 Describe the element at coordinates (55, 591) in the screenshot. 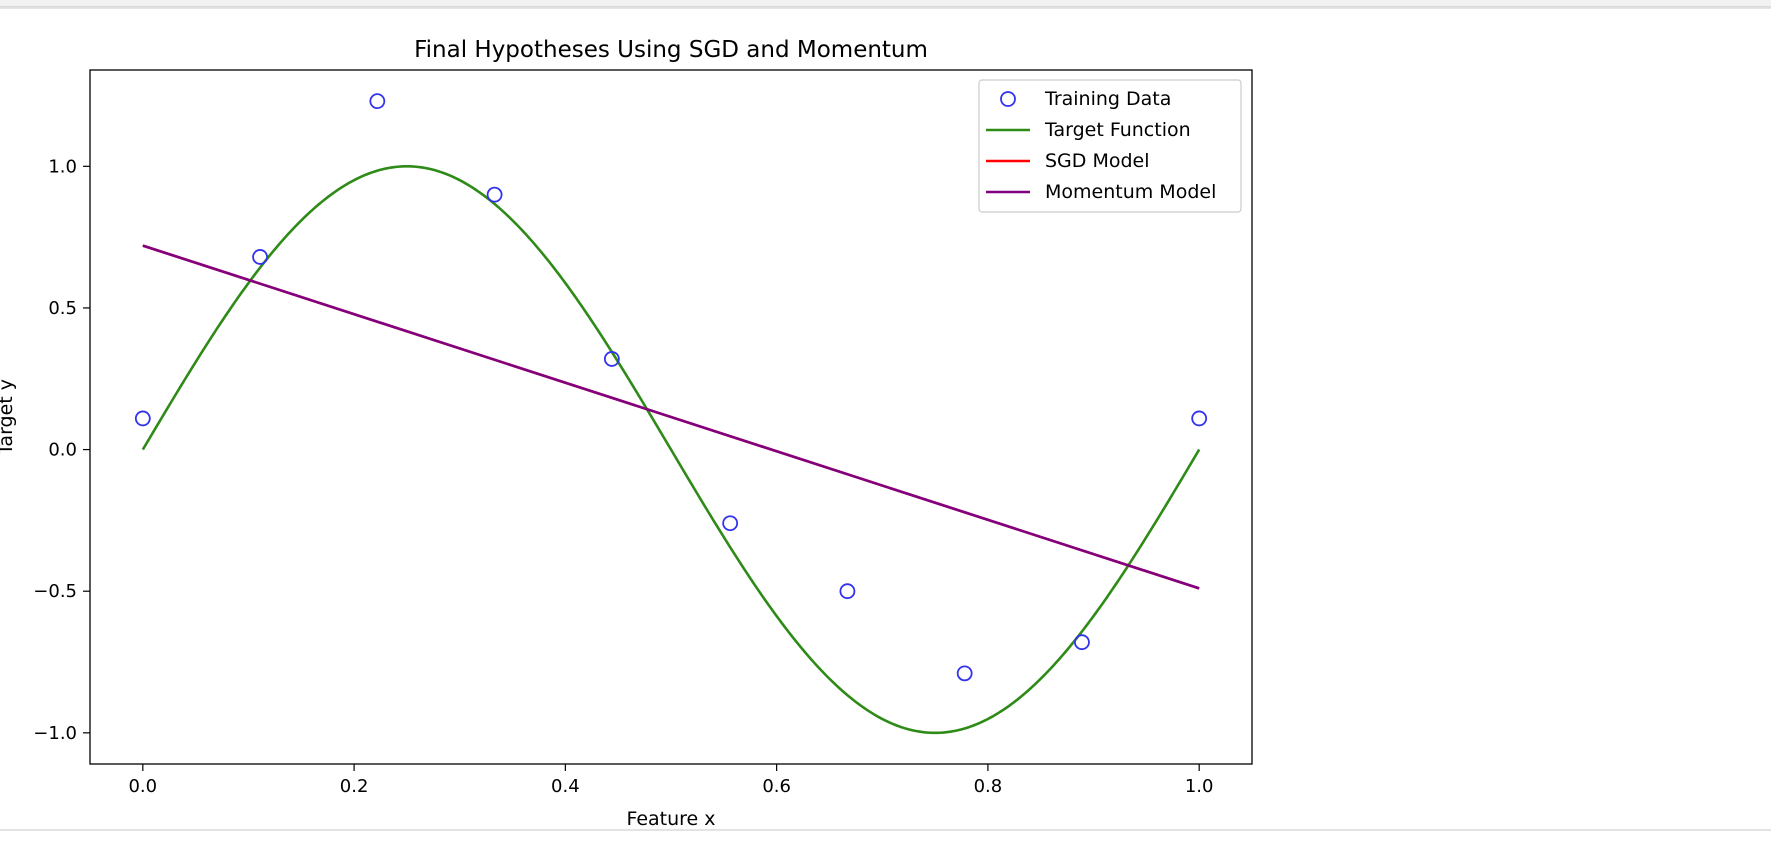

I see `y-tick-label: −0.5` at that location.